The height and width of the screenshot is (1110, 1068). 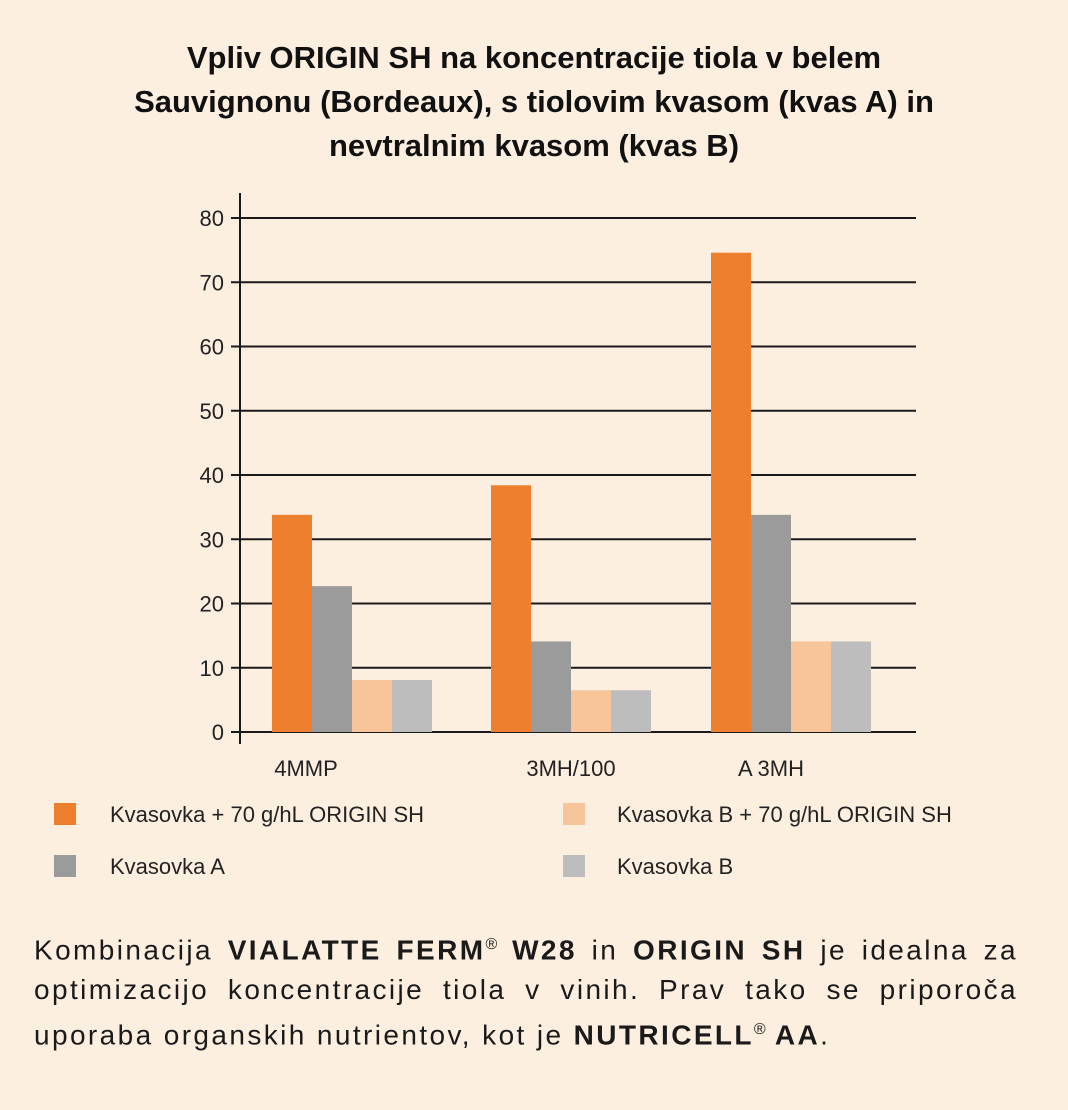 What do you see at coordinates (675, 866) in the screenshot?
I see `legend-label: Kvasovka B` at bounding box center [675, 866].